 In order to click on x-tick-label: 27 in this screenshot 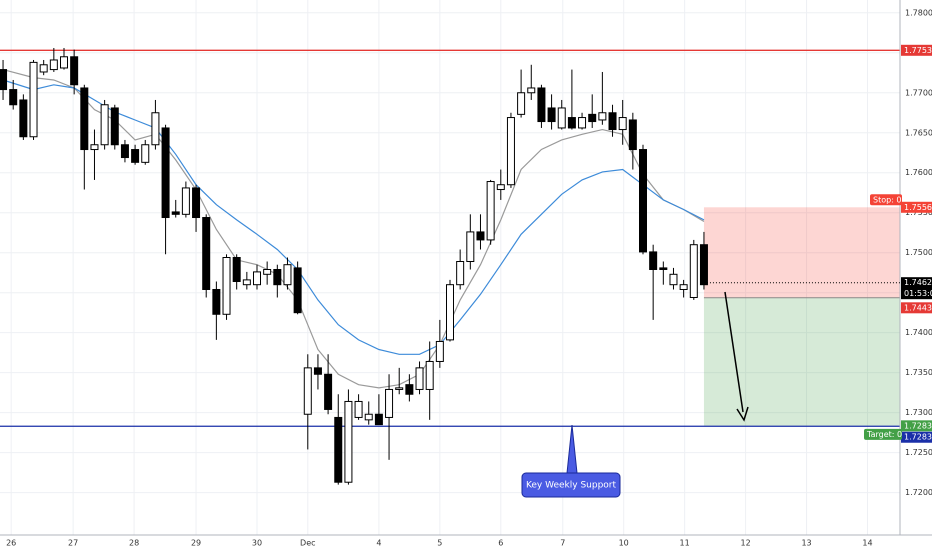, I will do `click(73, 543)`.